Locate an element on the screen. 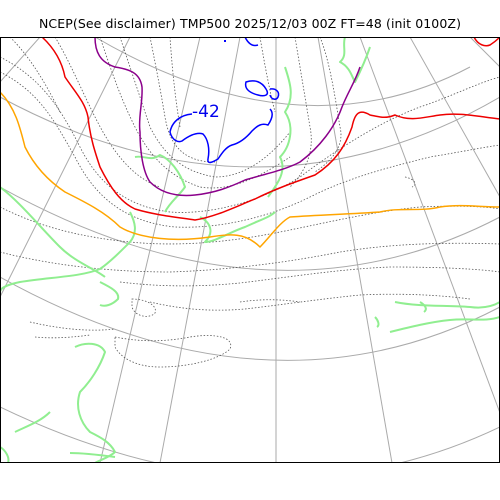 This screenshot has width=500, height=500. blue-contour-cell is located at coordinates (256, 88).